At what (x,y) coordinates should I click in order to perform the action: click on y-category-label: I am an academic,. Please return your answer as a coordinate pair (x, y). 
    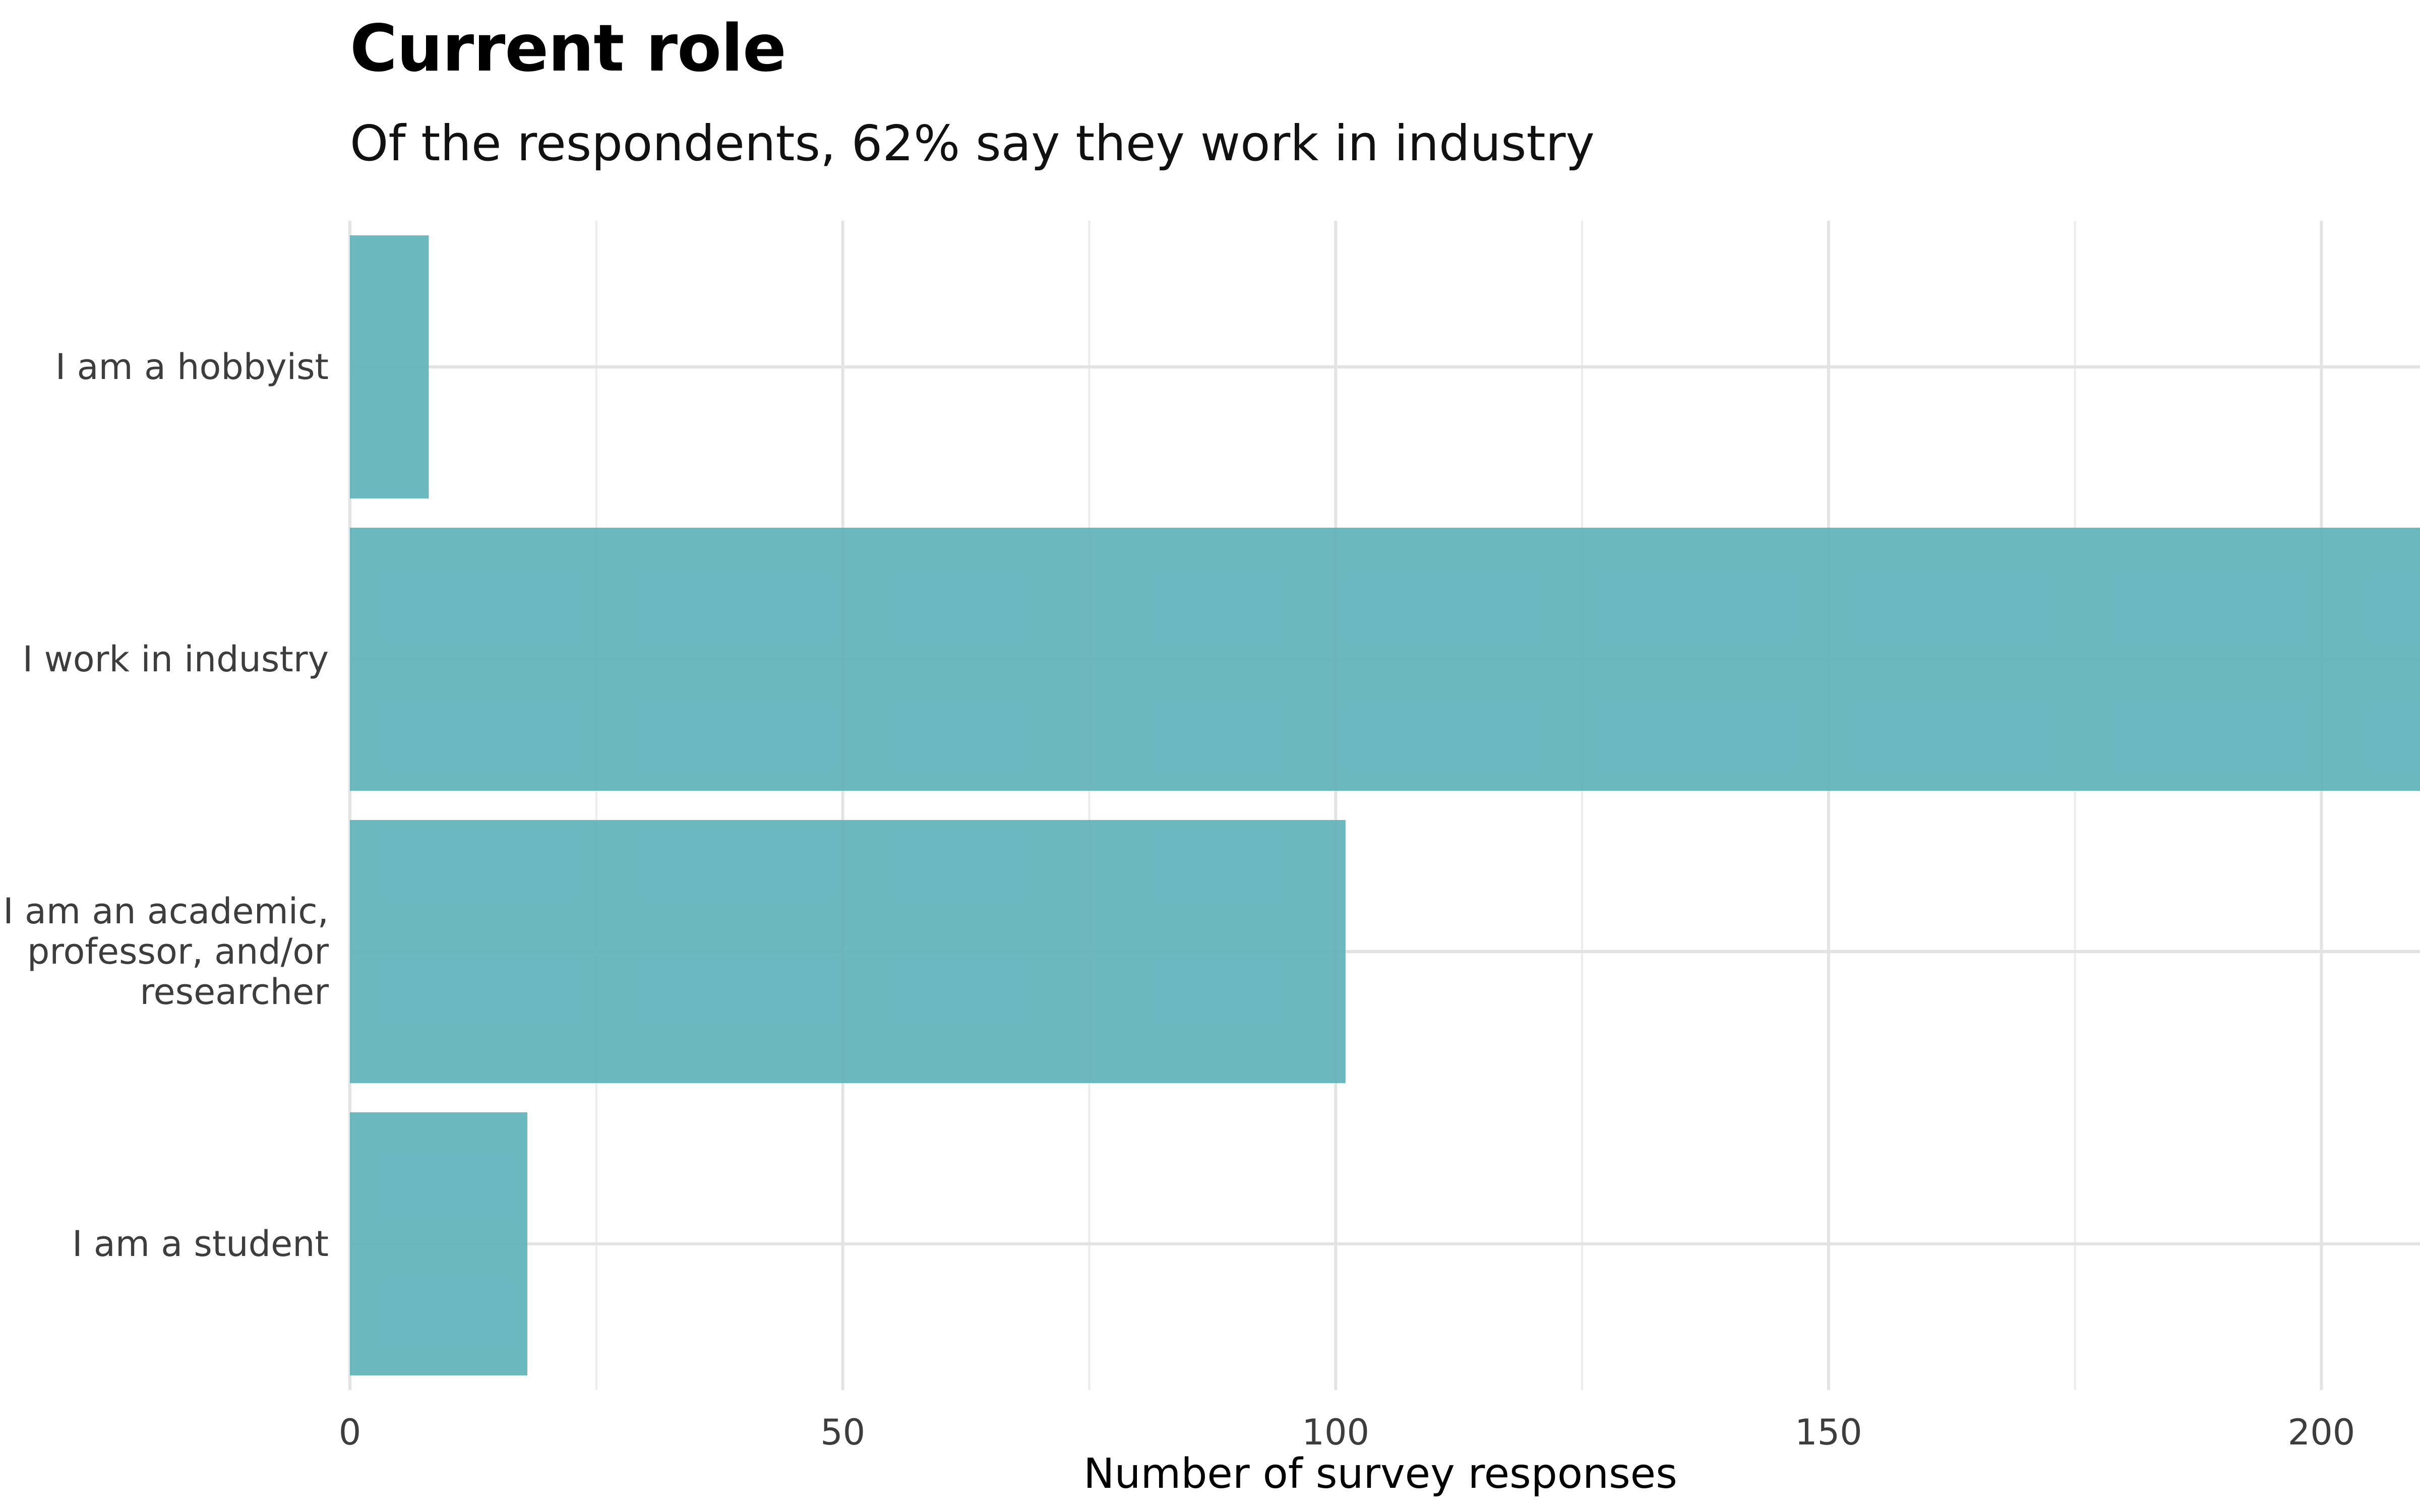
    Looking at the image, I should click on (166, 911).